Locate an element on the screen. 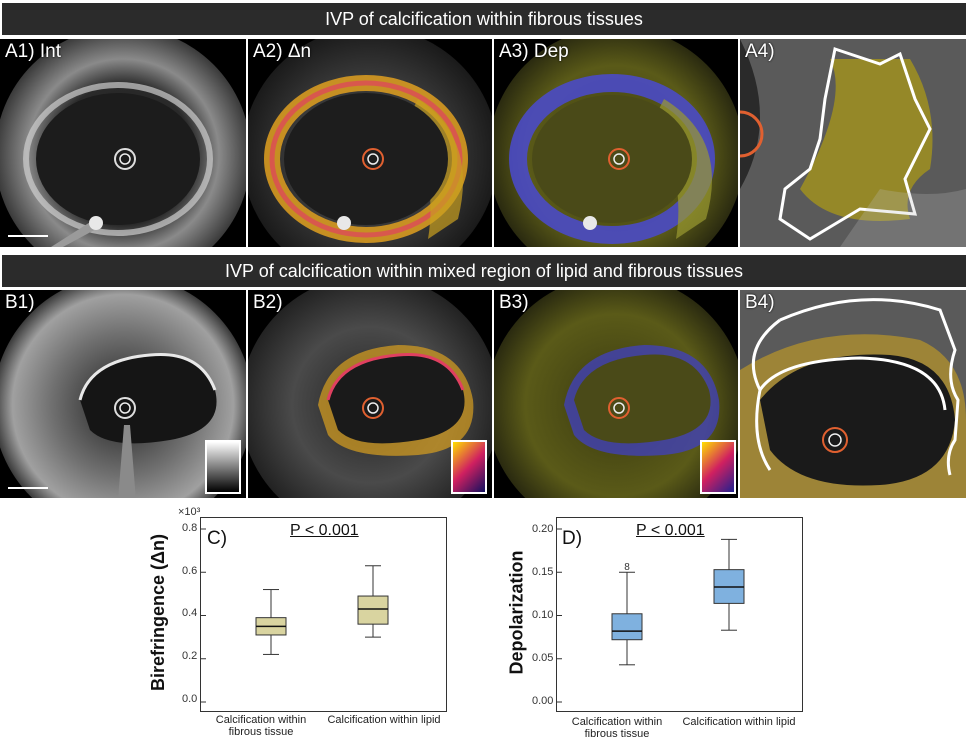  chart-c-tick-0.6: 0.6 is located at coordinates (190, 571).